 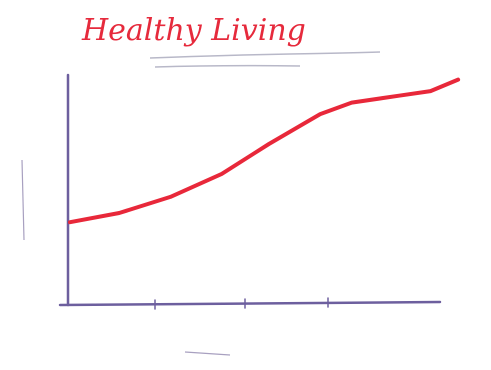 I want to click on x-axis, so click(x=250, y=303).